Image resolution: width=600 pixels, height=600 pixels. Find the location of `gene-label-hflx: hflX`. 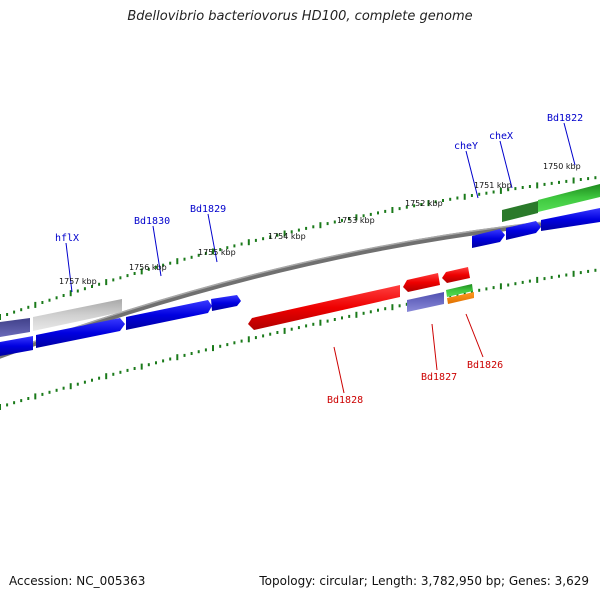

gene-label-hflx: hflX is located at coordinates (67, 238).